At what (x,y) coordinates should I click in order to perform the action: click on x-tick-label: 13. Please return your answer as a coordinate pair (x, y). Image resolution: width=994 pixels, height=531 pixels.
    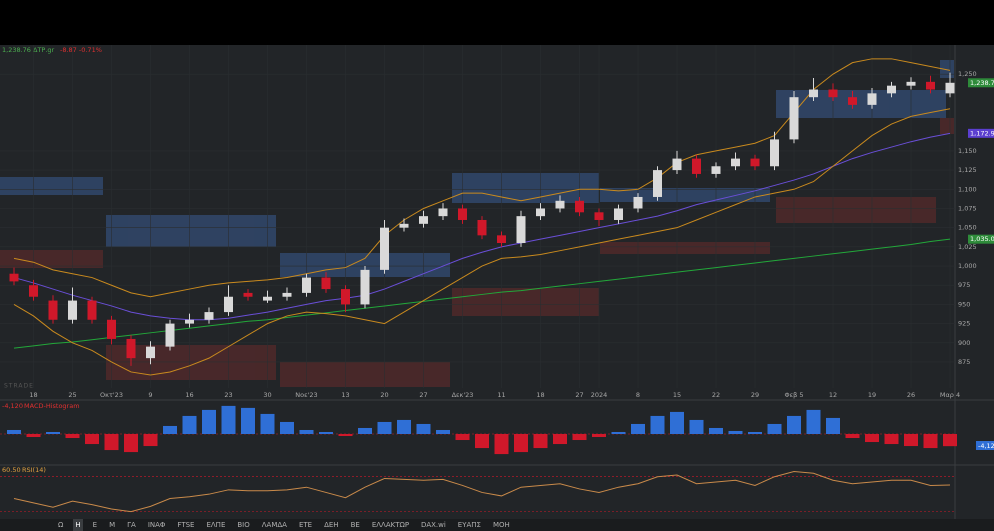
    Looking at the image, I should click on (345, 395).